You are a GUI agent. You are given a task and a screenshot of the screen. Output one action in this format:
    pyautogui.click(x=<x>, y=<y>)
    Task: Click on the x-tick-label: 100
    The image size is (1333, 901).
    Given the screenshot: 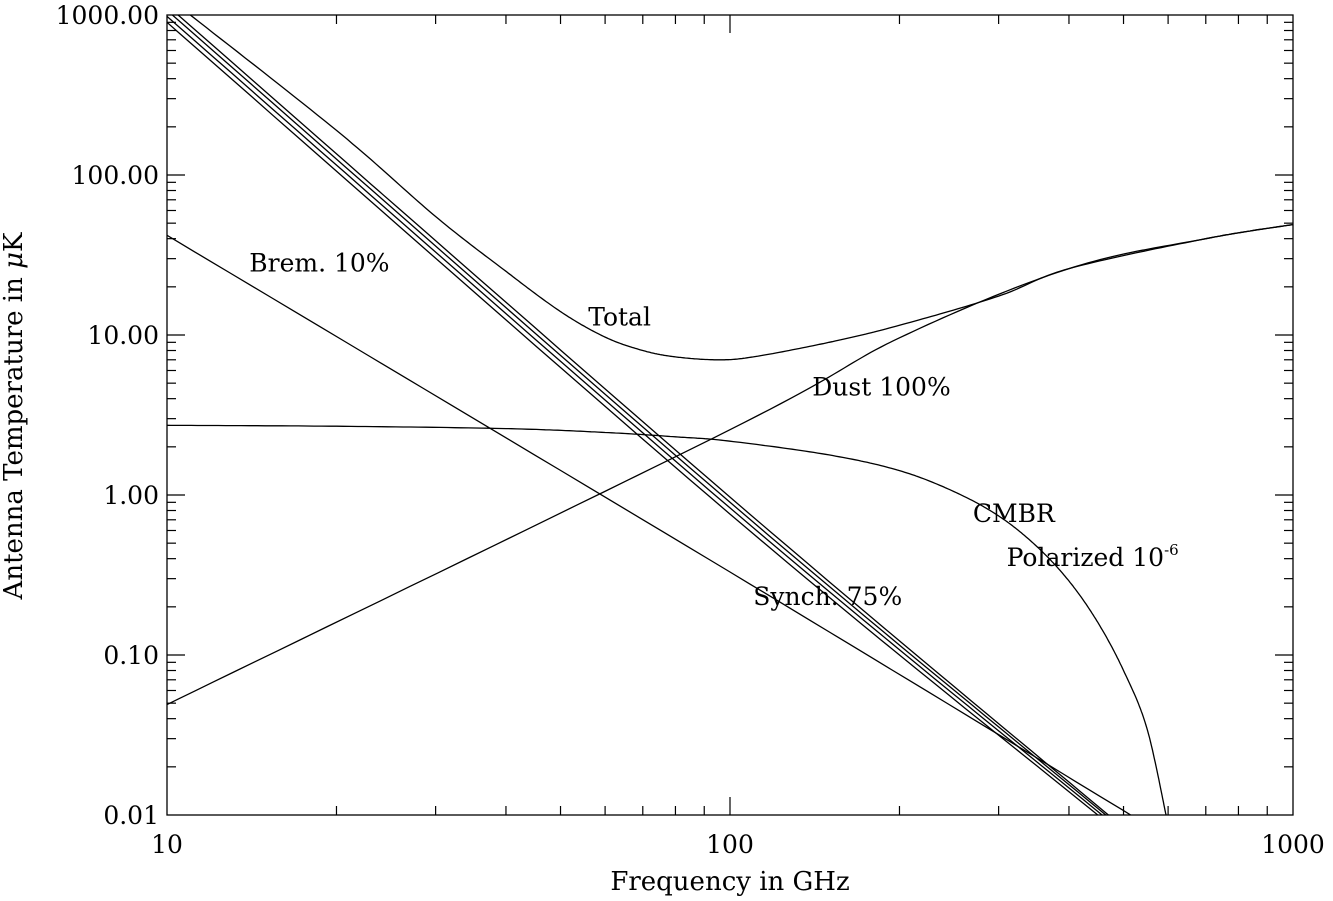 What is the action you would take?
    pyautogui.click(x=730, y=844)
    